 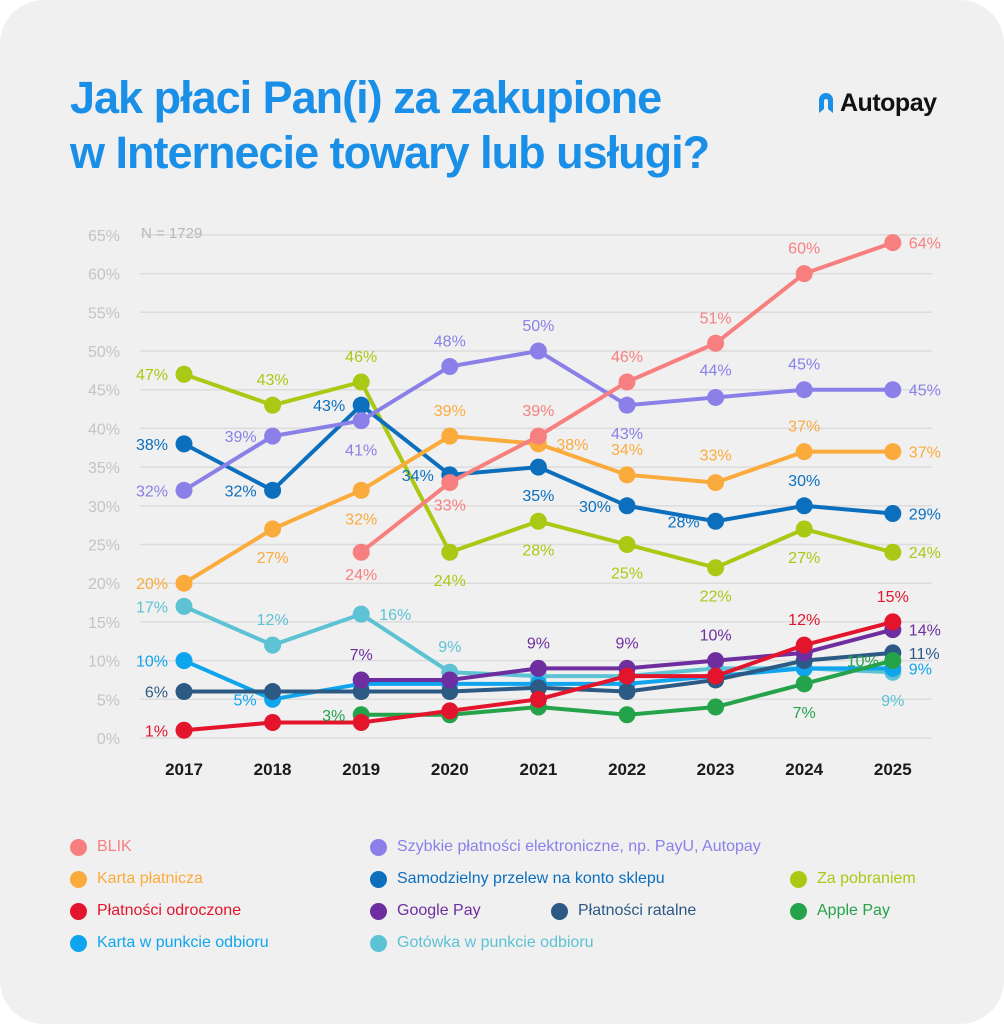 I want to click on y-tick-label: 40%, so click(x=104, y=429).